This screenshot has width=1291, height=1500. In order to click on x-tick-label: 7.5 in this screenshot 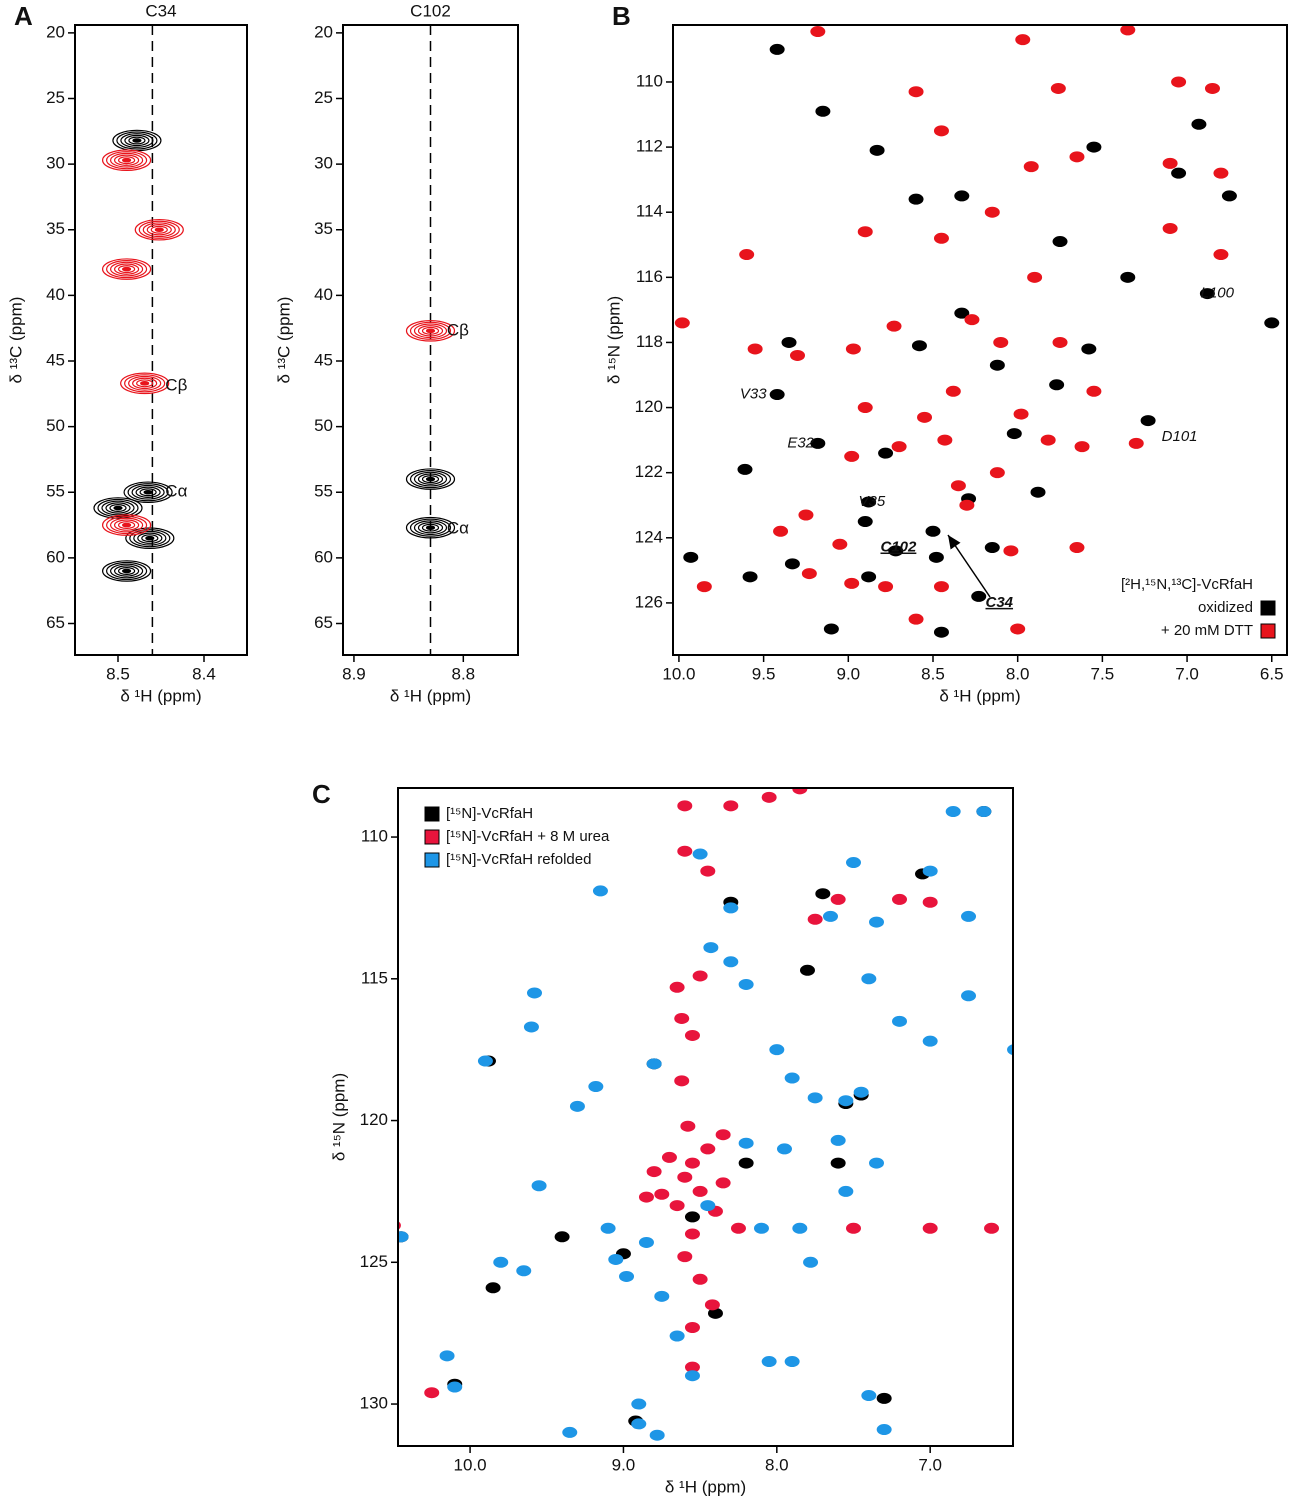, I will do `click(1103, 673)`.